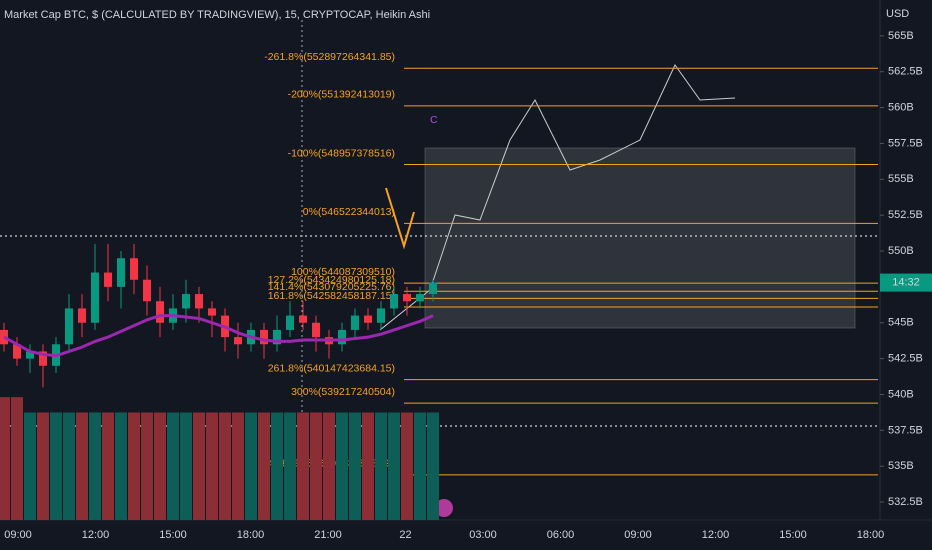  I want to click on y-tick-label: 565B, so click(901, 36).